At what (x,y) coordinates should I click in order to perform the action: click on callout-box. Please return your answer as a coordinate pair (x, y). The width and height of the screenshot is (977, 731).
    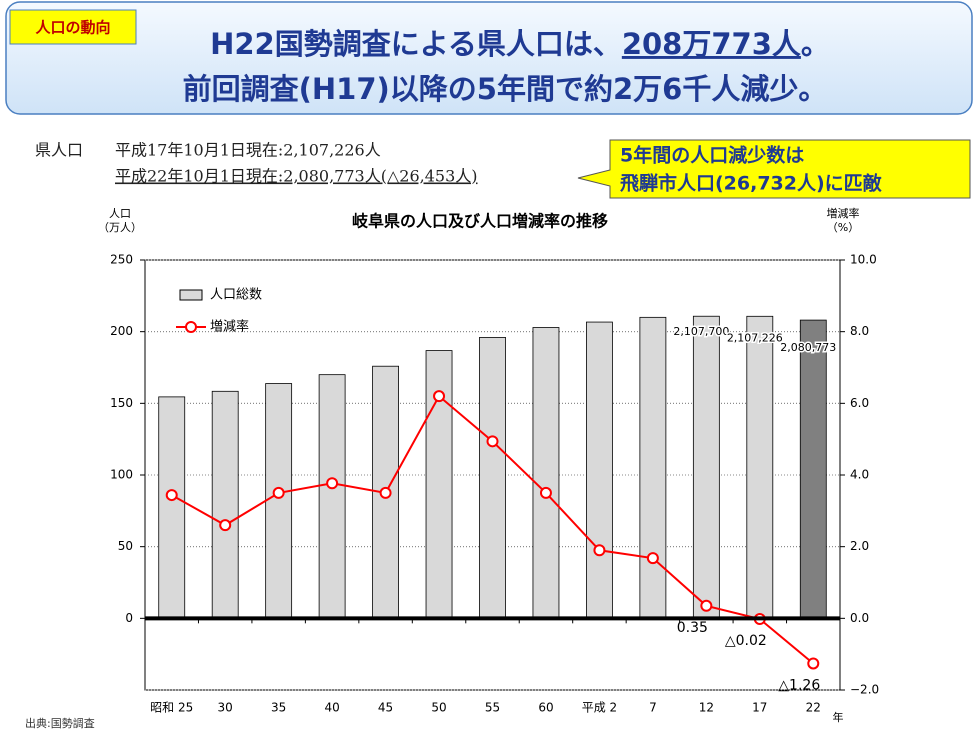
    Looking at the image, I should click on (774, 169).